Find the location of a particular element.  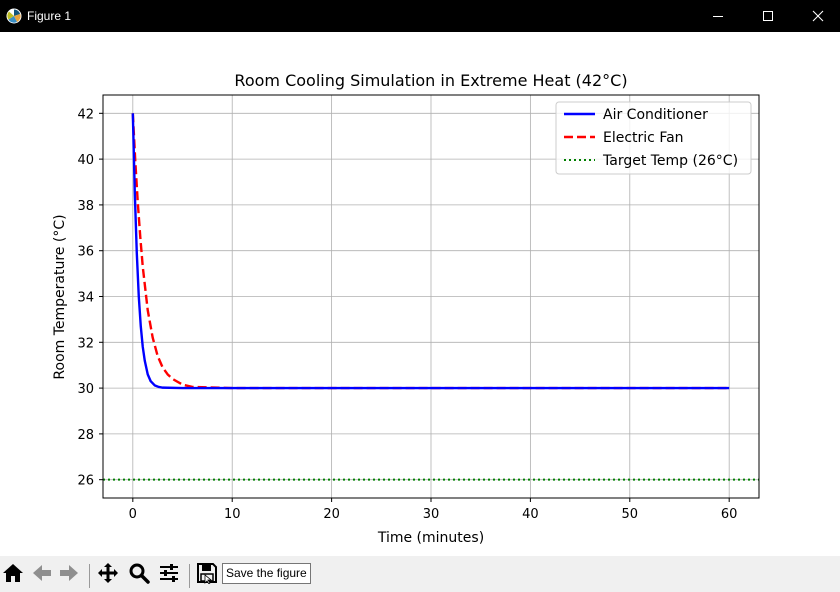

x-axis-label: Time (minutes) is located at coordinates (430, 538).